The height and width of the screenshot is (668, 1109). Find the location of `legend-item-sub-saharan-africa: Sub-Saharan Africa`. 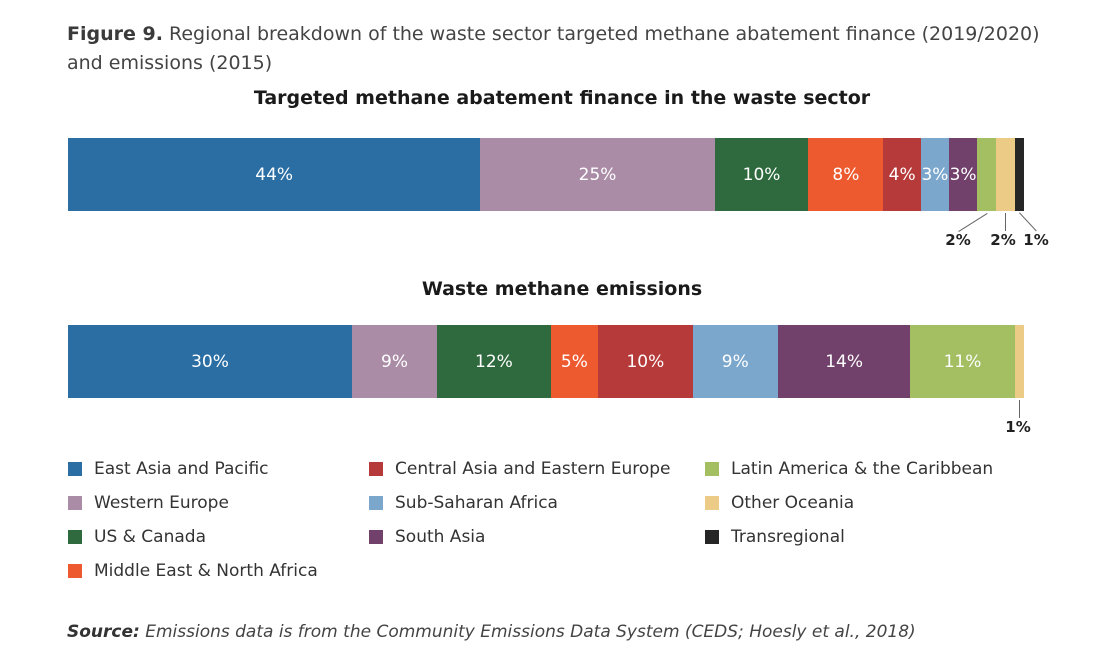

legend-item-sub-saharan-africa: Sub-Saharan Africa is located at coordinates (463, 503).